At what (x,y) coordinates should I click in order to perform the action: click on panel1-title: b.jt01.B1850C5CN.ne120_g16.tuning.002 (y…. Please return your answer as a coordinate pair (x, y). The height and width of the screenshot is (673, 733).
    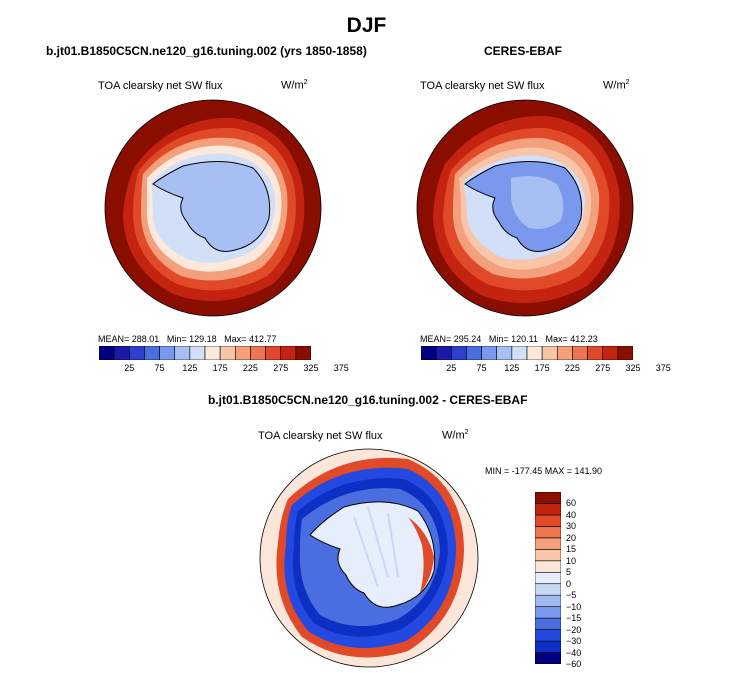
    Looking at the image, I should click on (206, 51).